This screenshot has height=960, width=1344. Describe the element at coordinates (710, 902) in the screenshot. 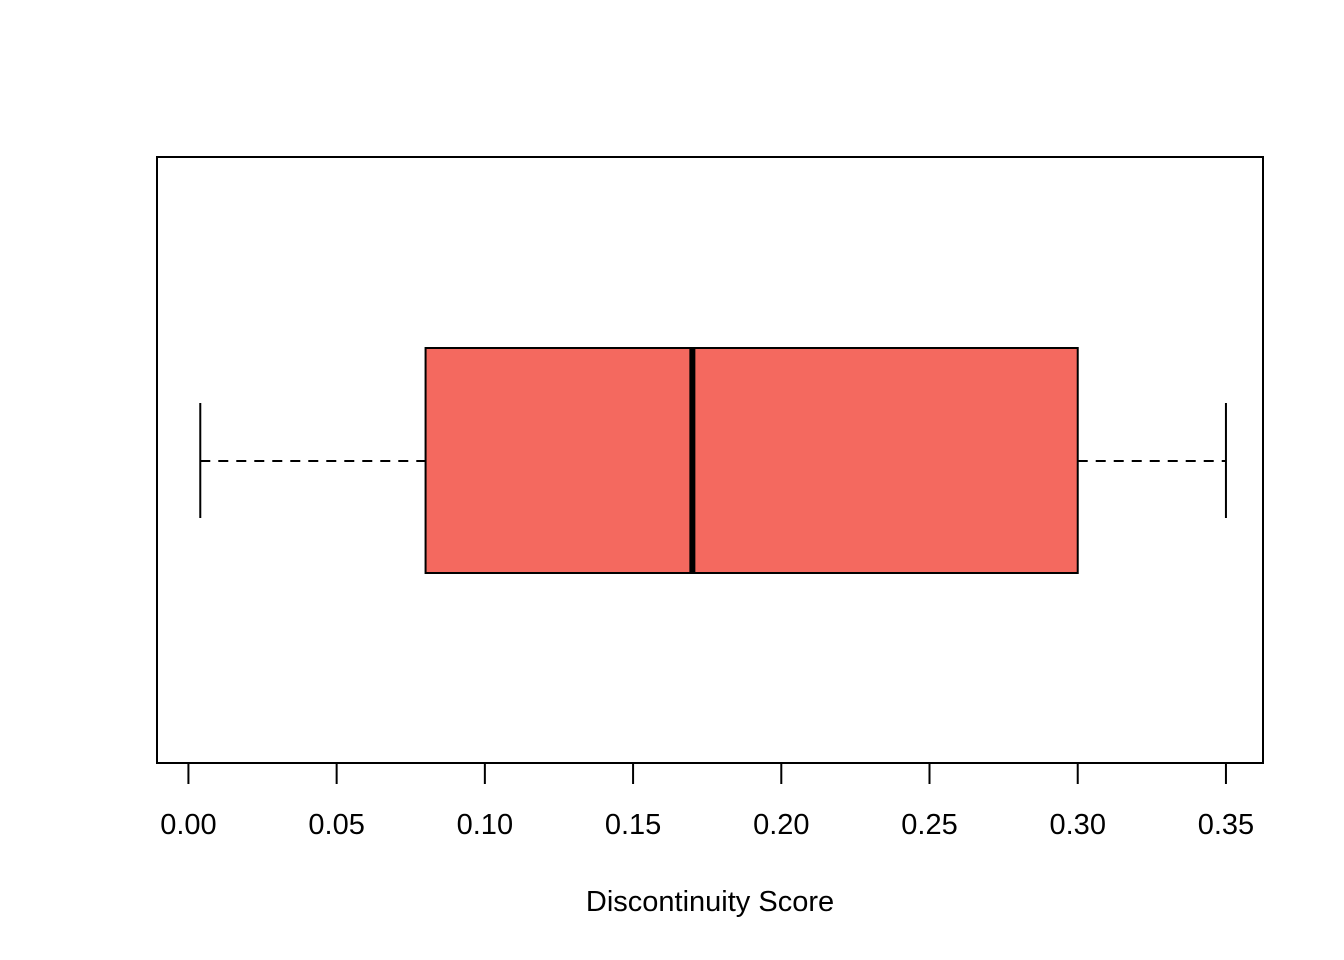

I see `x-axis-title: Discontinuity Score` at that location.